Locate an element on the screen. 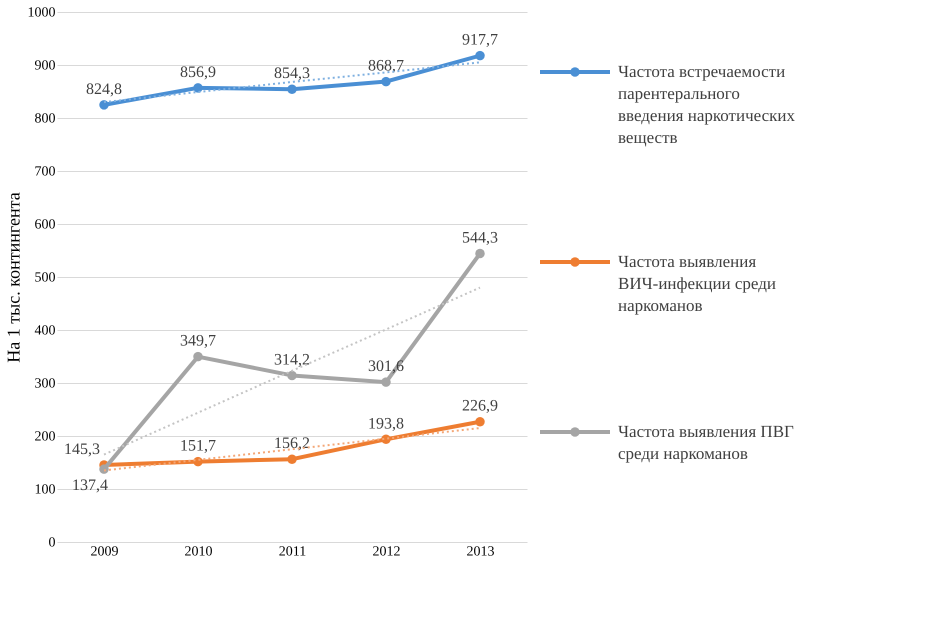 The width and height of the screenshot is (925, 627). data-label: 868,7 is located at coordinates (386, 66).